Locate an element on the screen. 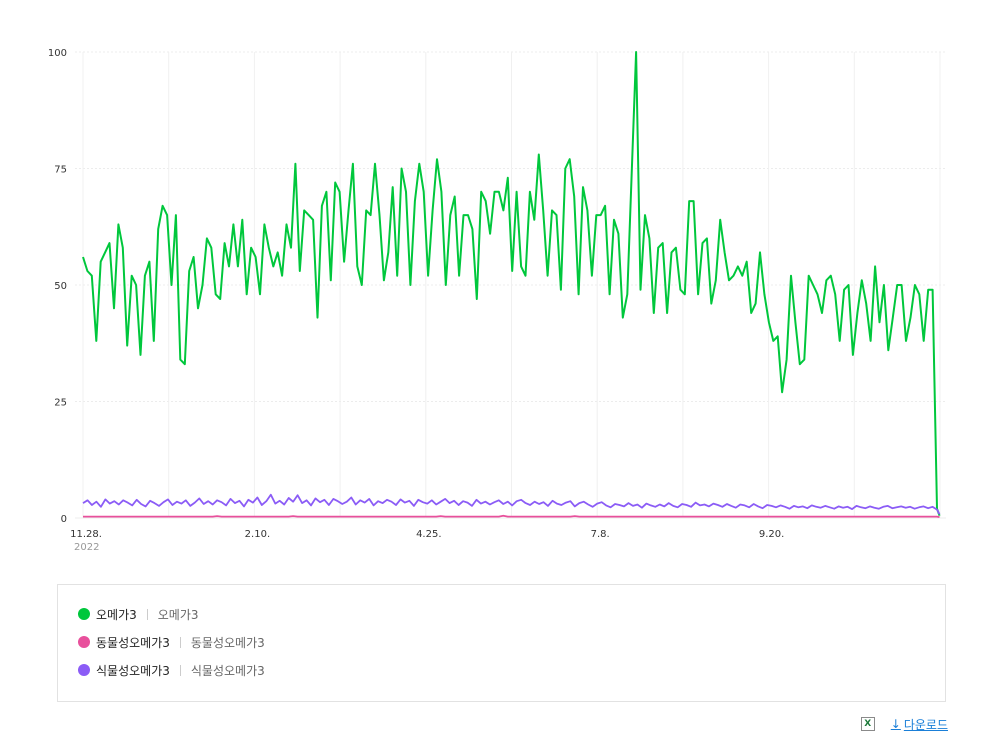 This screenshot has height=736, width=992. y-tick-label: 100 is located at coordinates (57, 53).